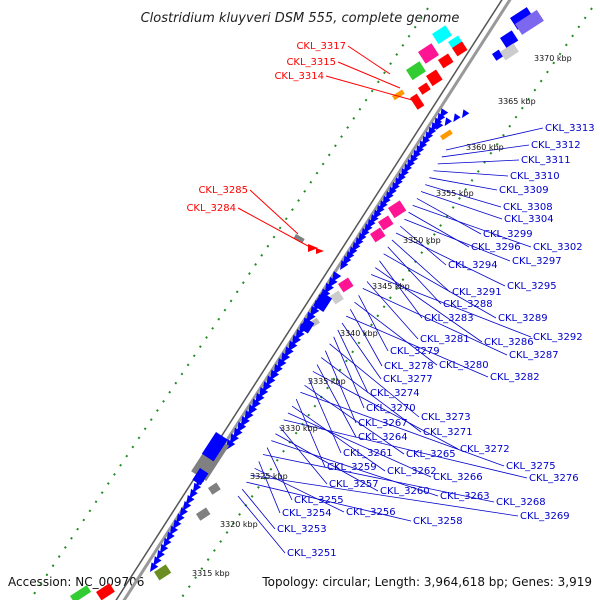 The image size is (600, 600). I want to click on blue-gene-label: CKL_3276, so click(554, 478).